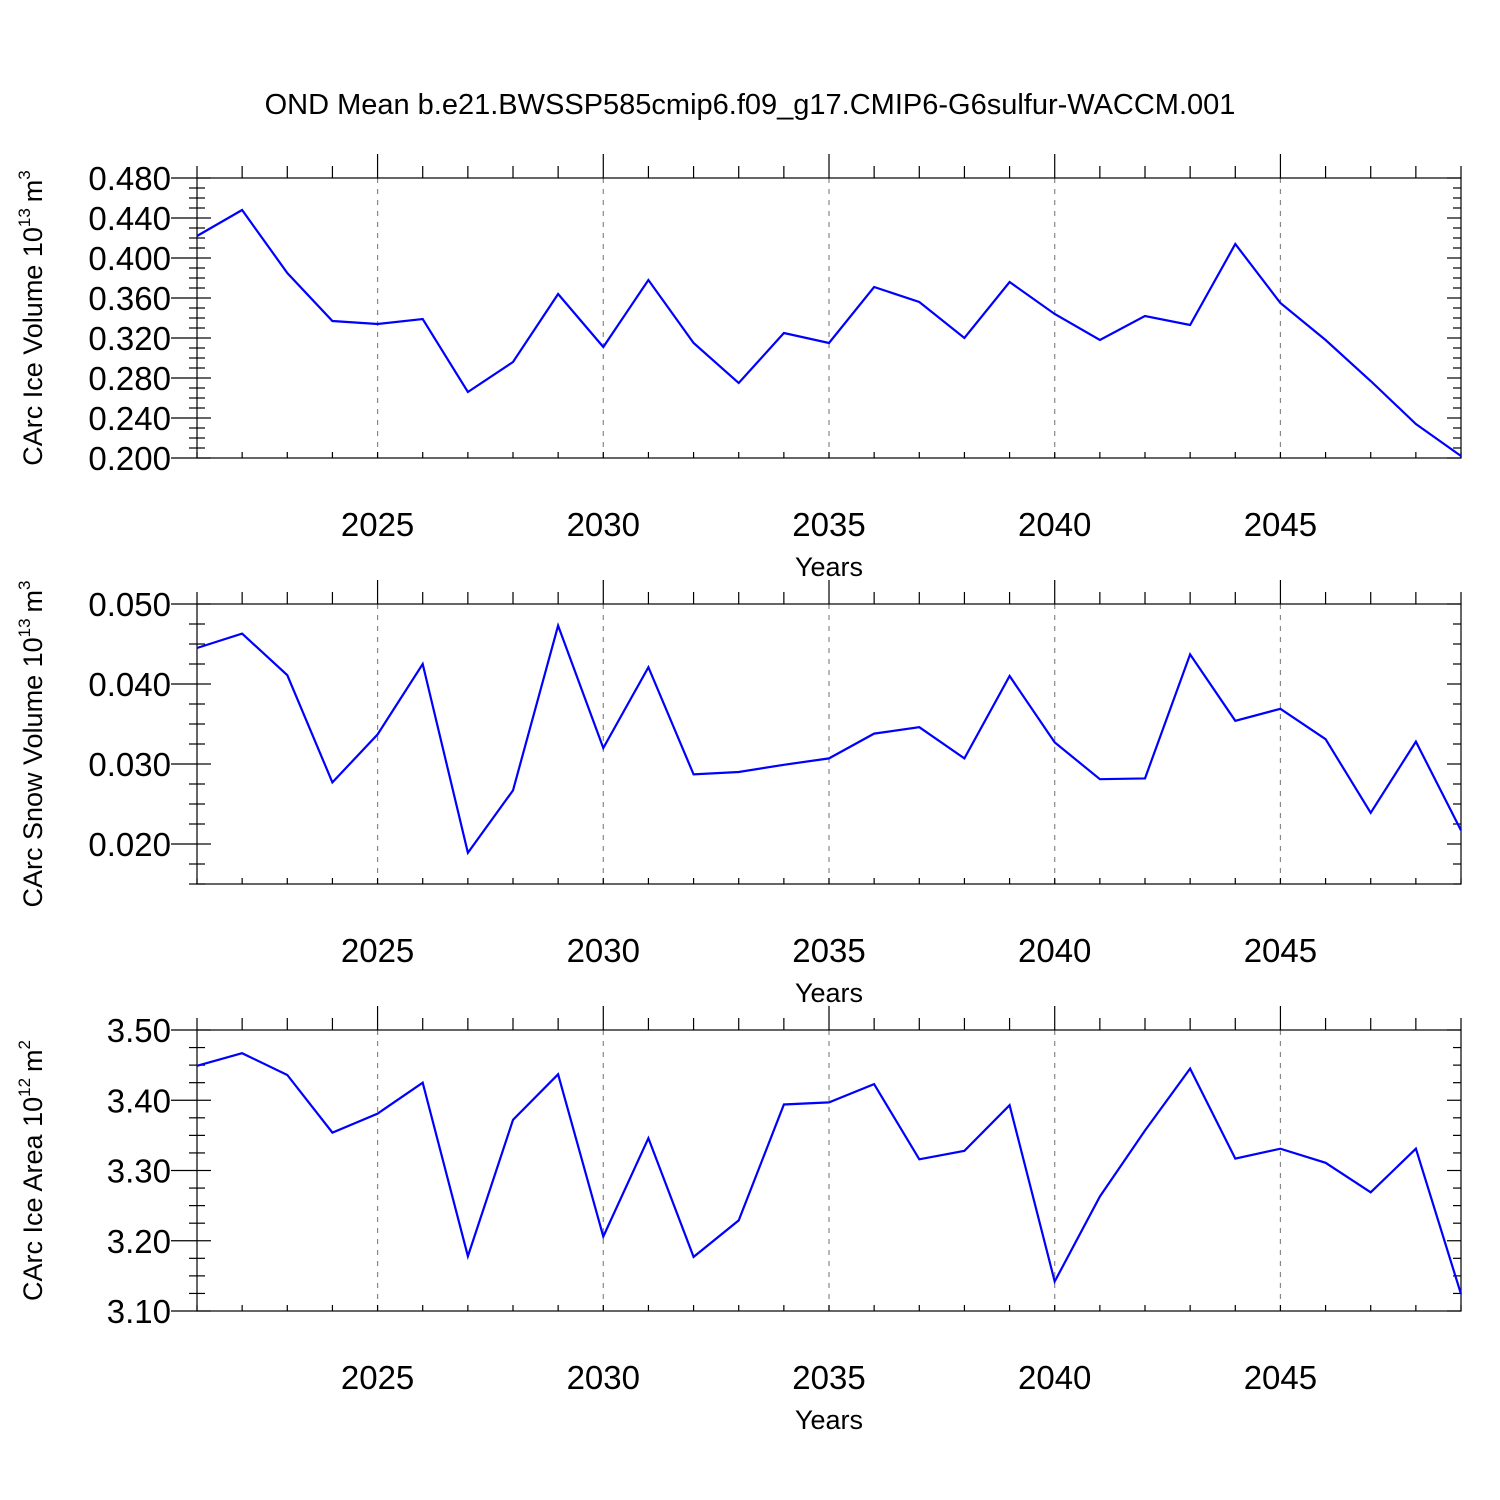 The image size is (1500, 1500). What do you see at coordinates (33, 1199) in the screenshot?
I see `y-axis-title-prefix: CArc Ice Area 10` at bounding box center [33, 1199].